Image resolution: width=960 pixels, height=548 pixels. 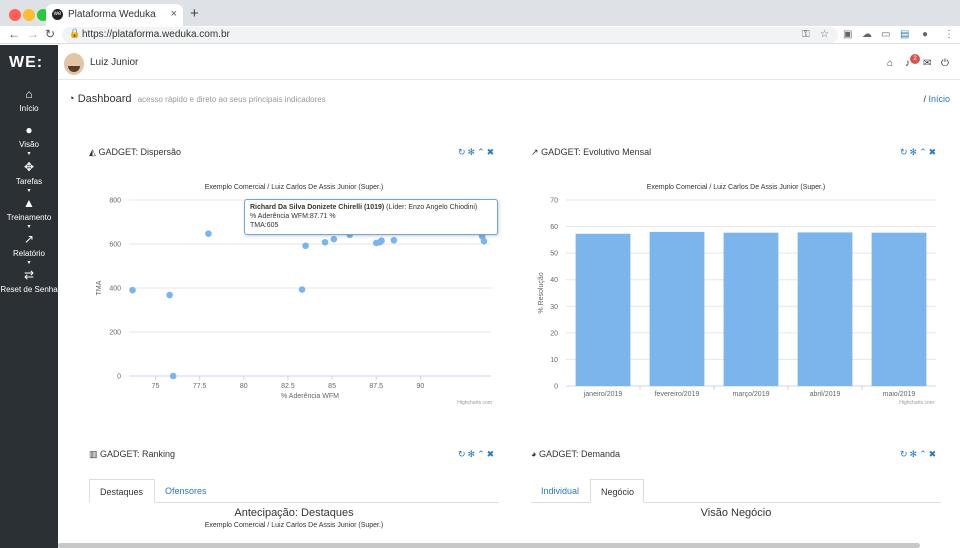 What do you see at coordinates (554, 307) in the screenshot?
I see `y-tick-label: 30` at bounding box center [554, 307].